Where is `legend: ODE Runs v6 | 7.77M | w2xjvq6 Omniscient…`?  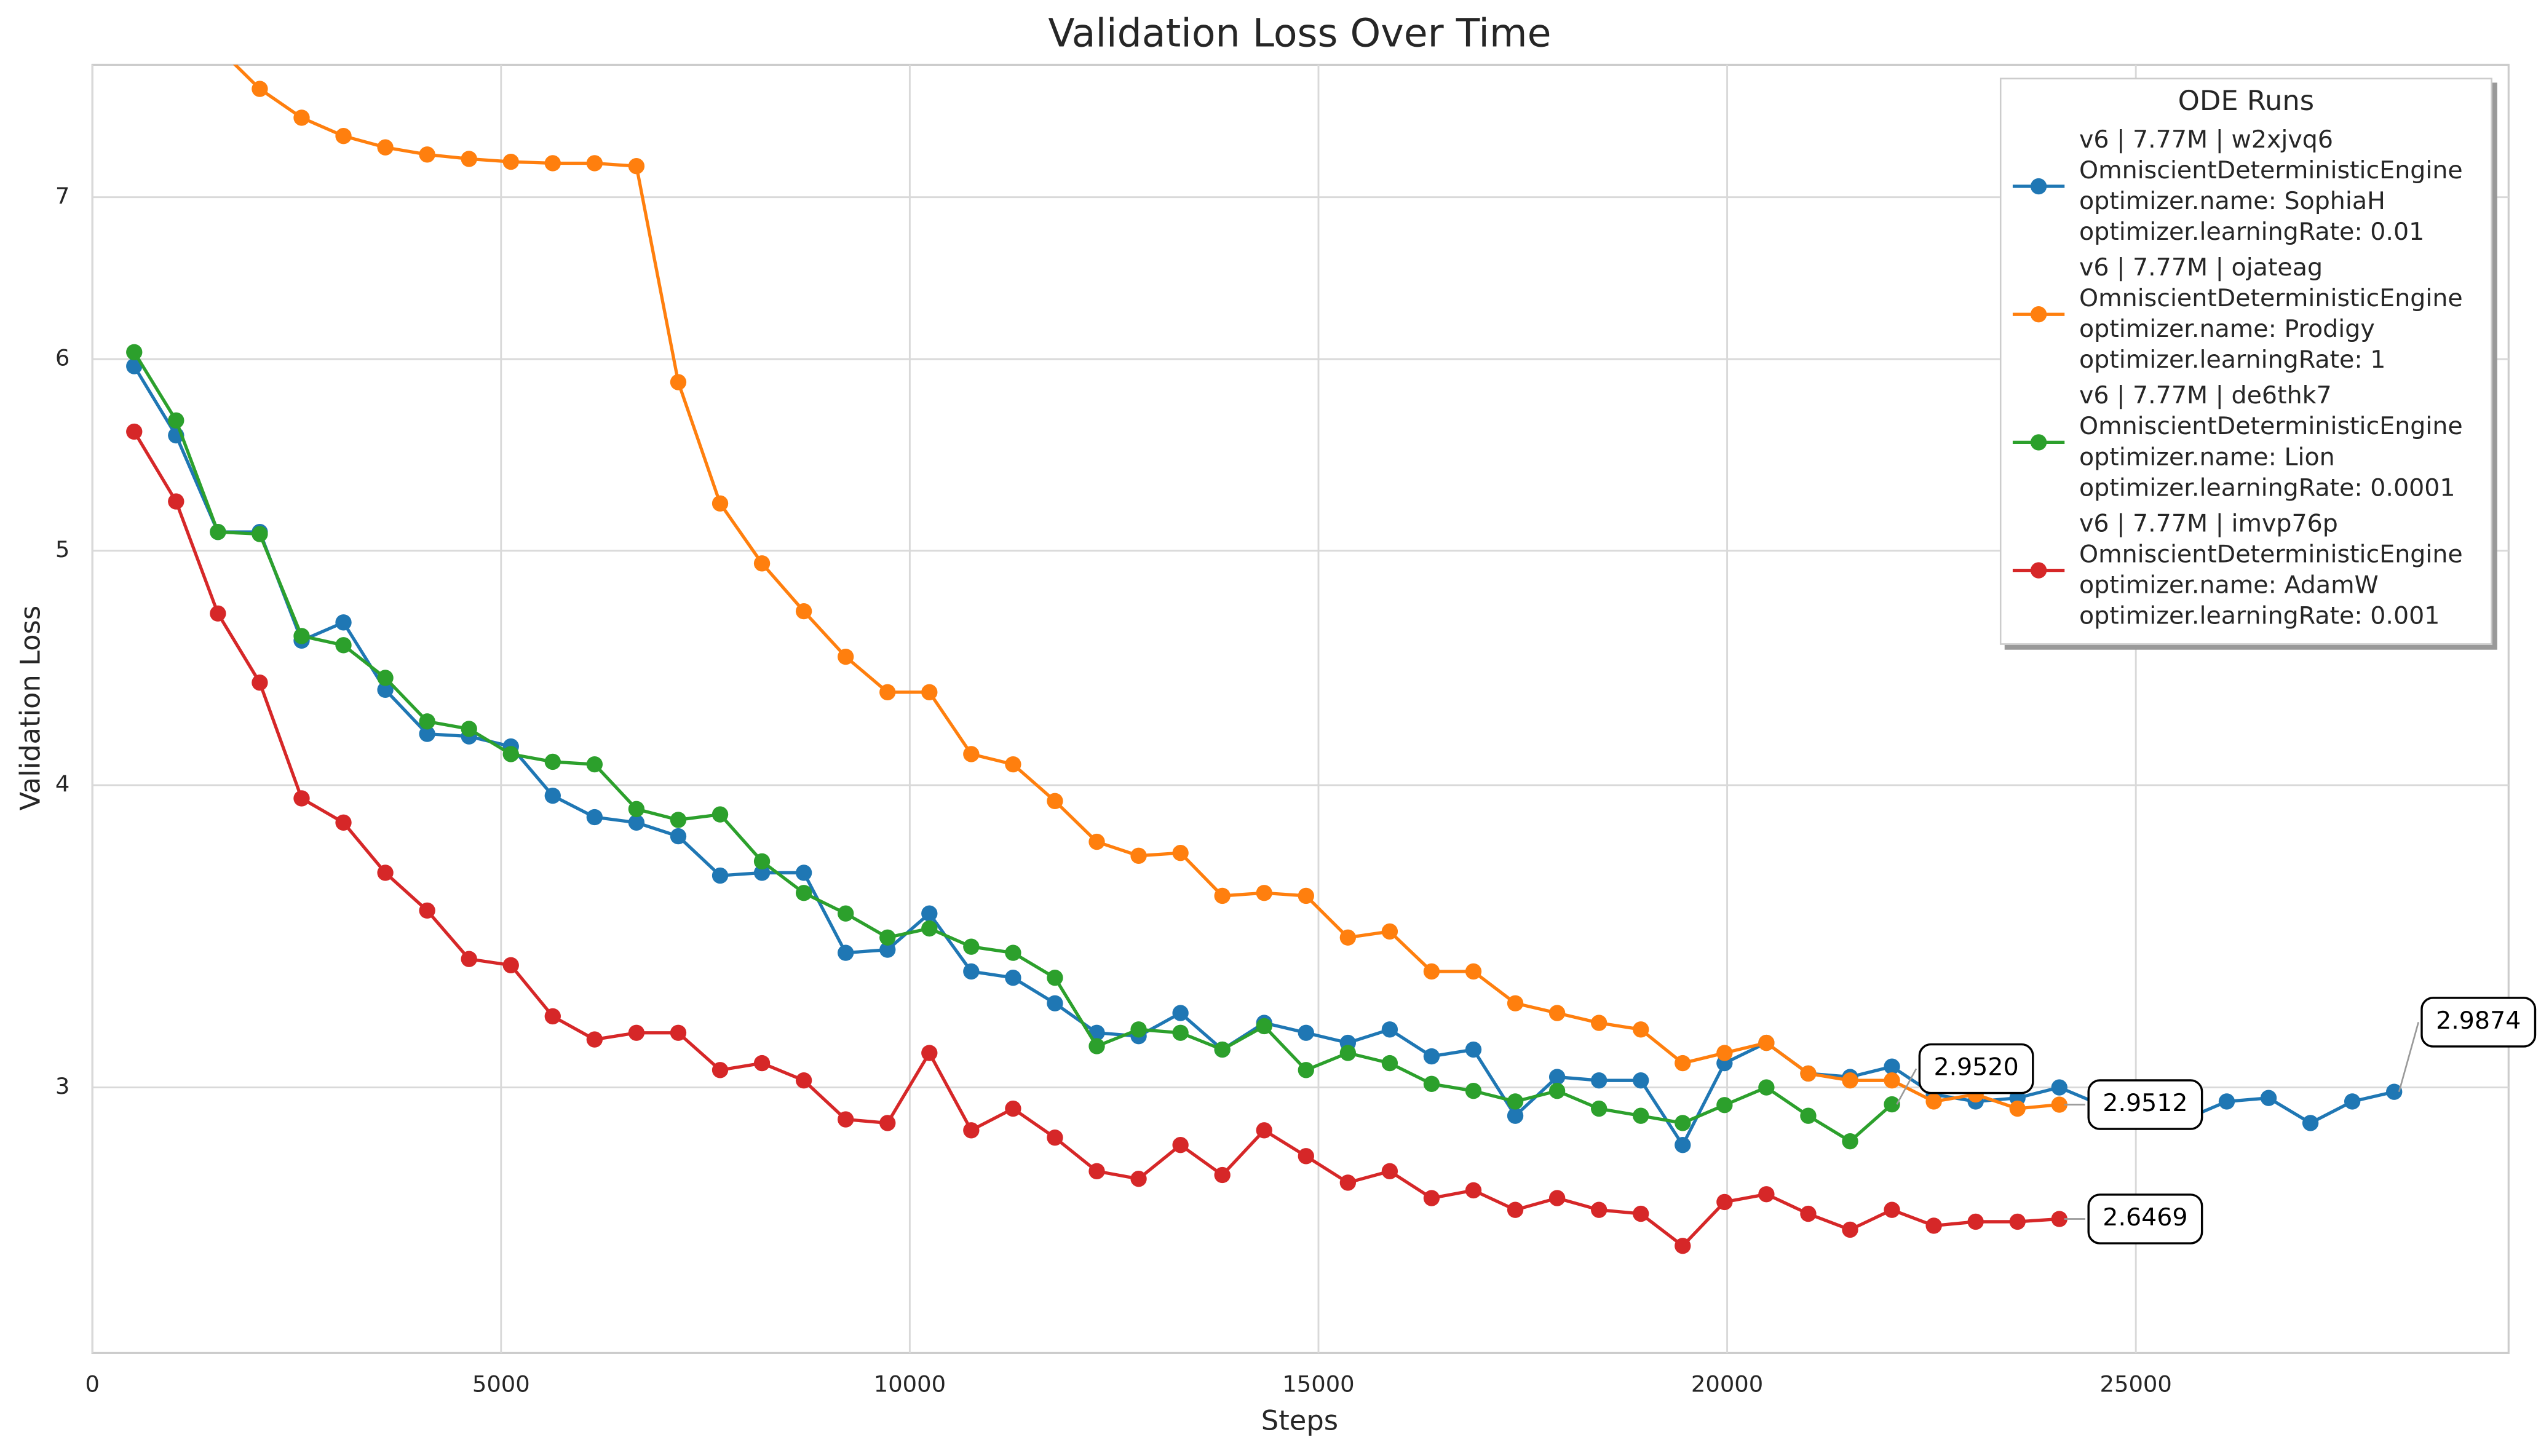 legend: ODE Runs v6 | 7.77M | w2xjvq6 Omniscient… is located at coordinates (2245, 361).